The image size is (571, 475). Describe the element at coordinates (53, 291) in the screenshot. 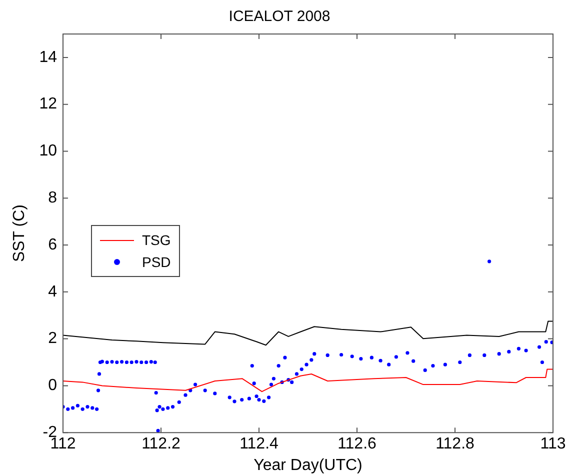

I see `y-tick-label: 4` at that location.